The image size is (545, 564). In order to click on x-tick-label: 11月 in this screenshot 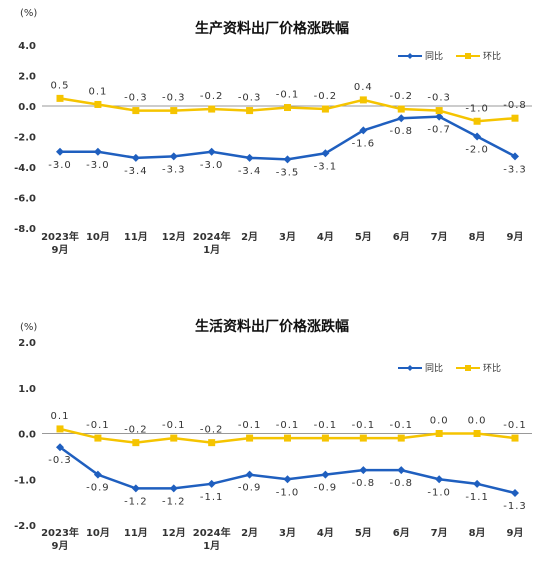, I will do `click(136, 237)`.